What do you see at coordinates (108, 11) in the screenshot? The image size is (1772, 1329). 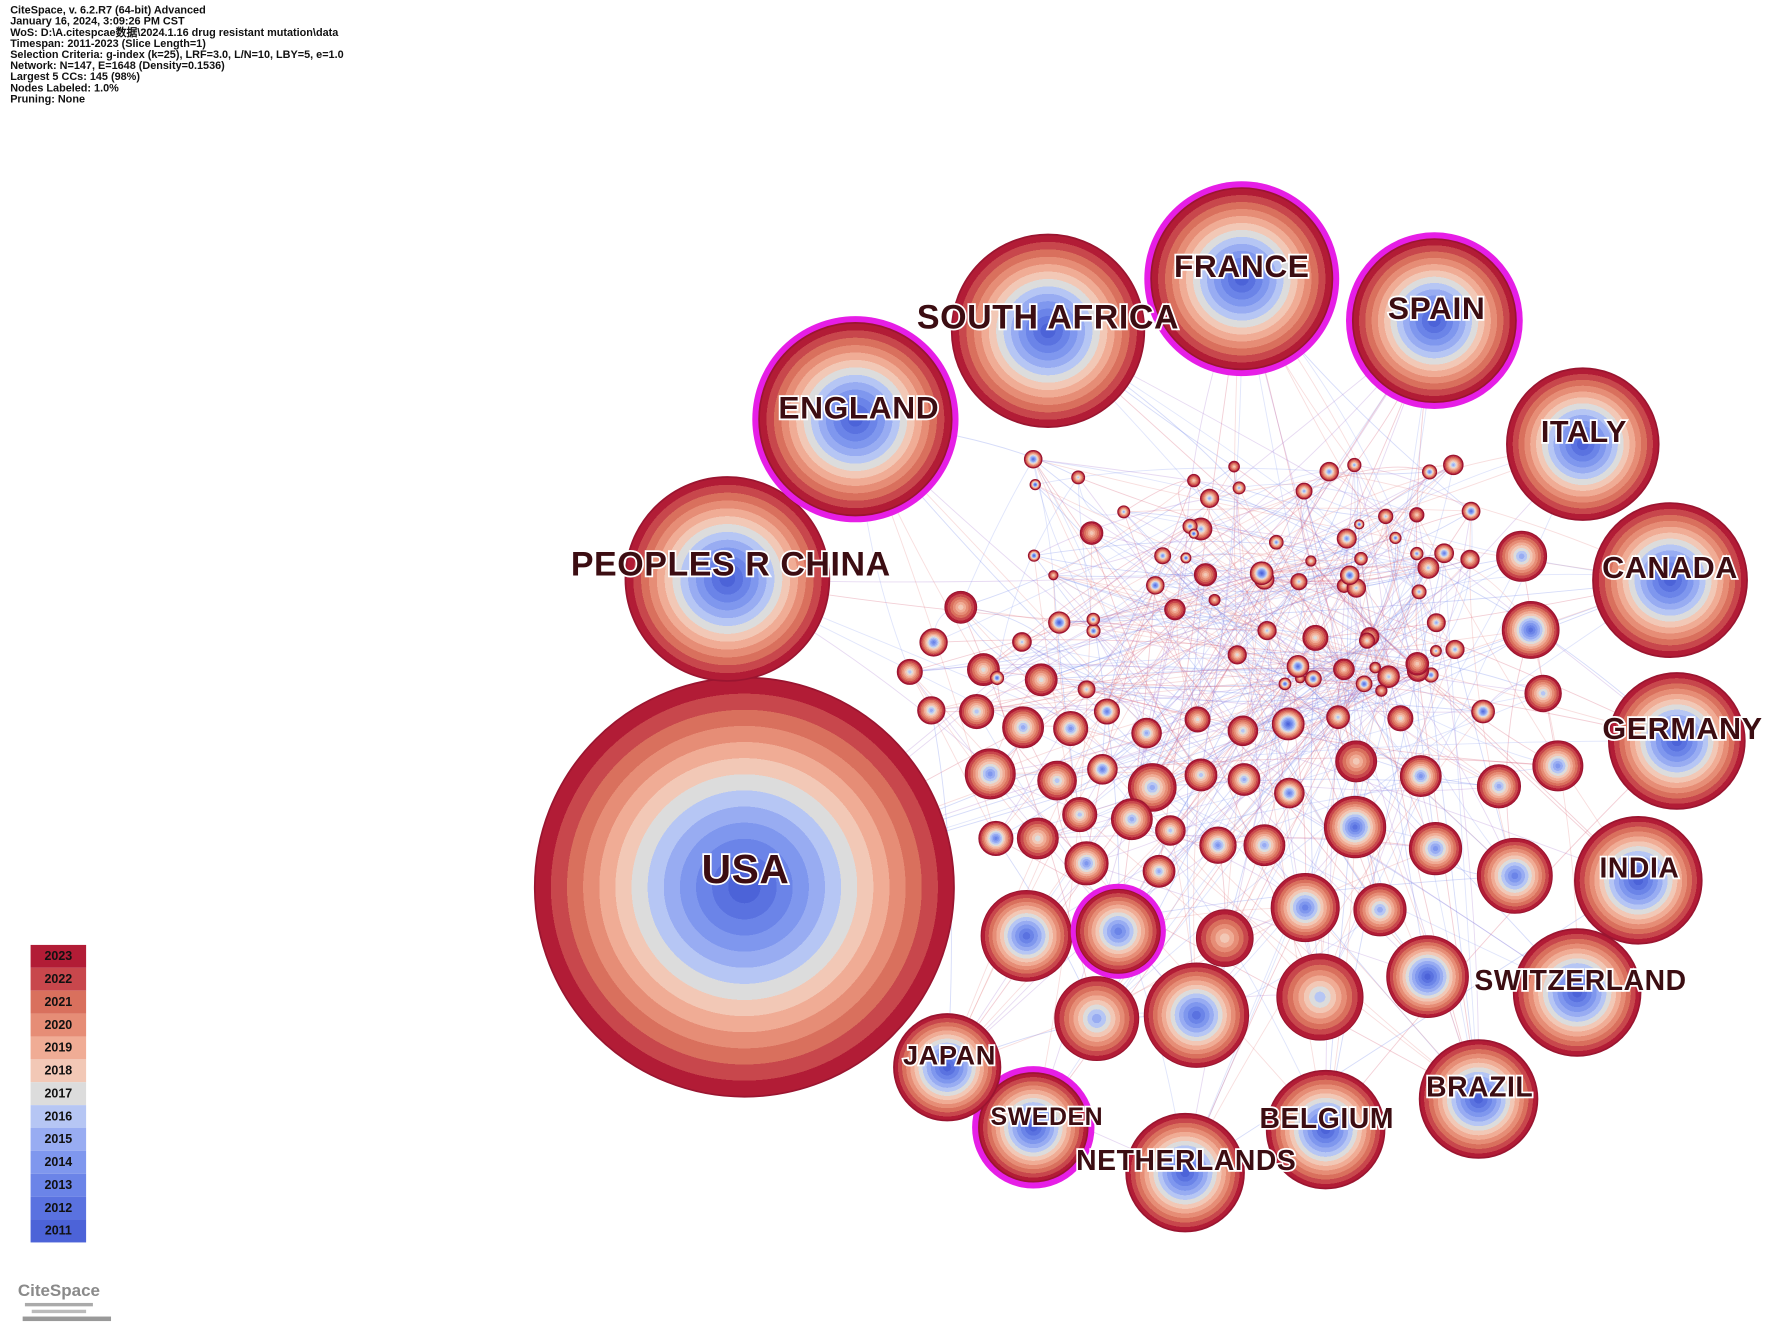 I see `header-line: CiteSpace, v. 6.2.R7 (64-bit) Advanced` at bounding box center [108, 11].